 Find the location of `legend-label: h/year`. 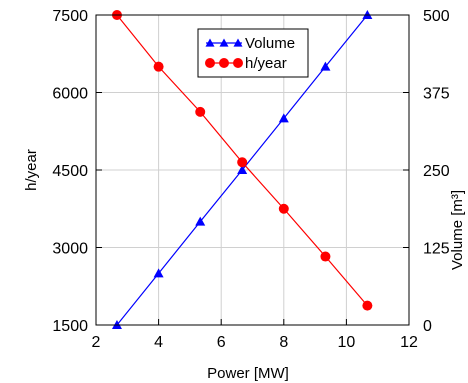

legend-label: h/year is located at coordinates (266, 63).